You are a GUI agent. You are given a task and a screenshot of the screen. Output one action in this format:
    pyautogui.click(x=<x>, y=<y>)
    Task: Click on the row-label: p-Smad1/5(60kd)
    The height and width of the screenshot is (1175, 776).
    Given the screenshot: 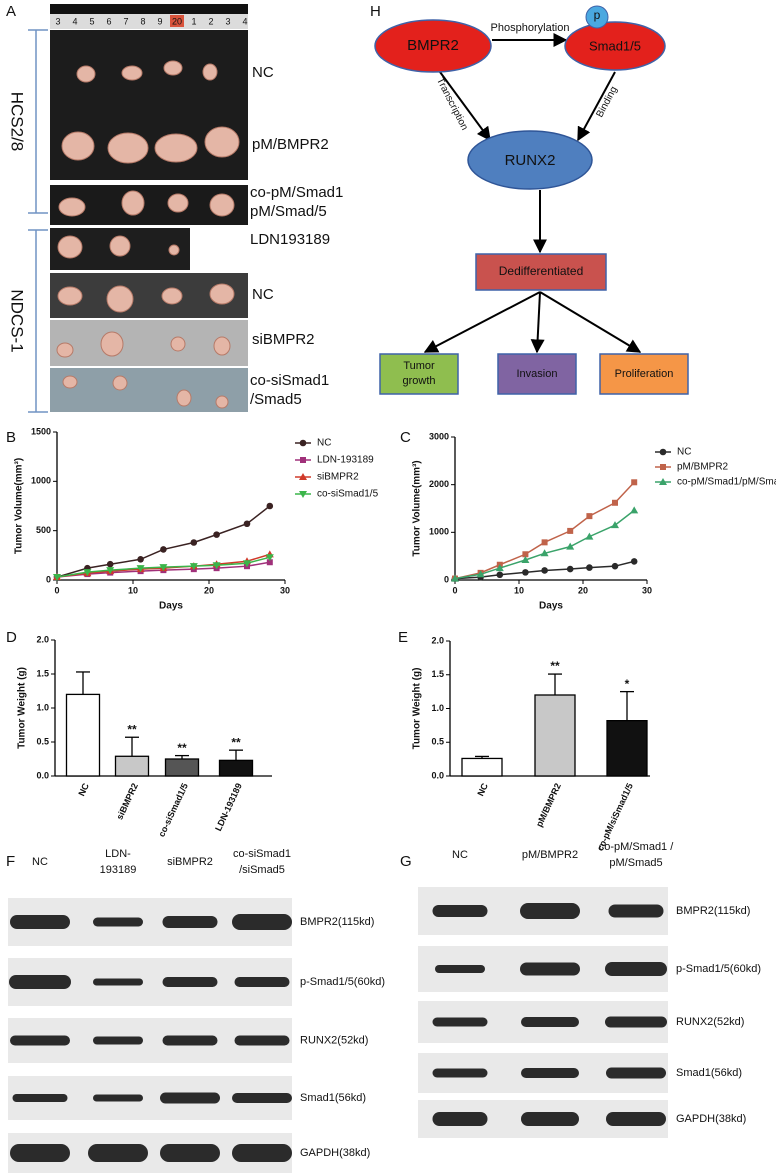 What is the action you would take?
    pyautogui.click(x=718, y=969)
    